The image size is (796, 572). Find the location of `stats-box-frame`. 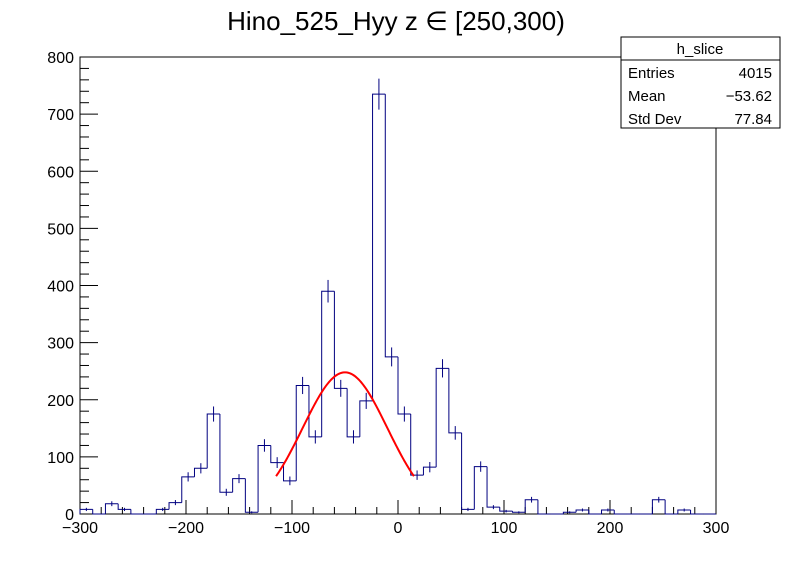

stats-box-frame is located at coordinates (700, 82).